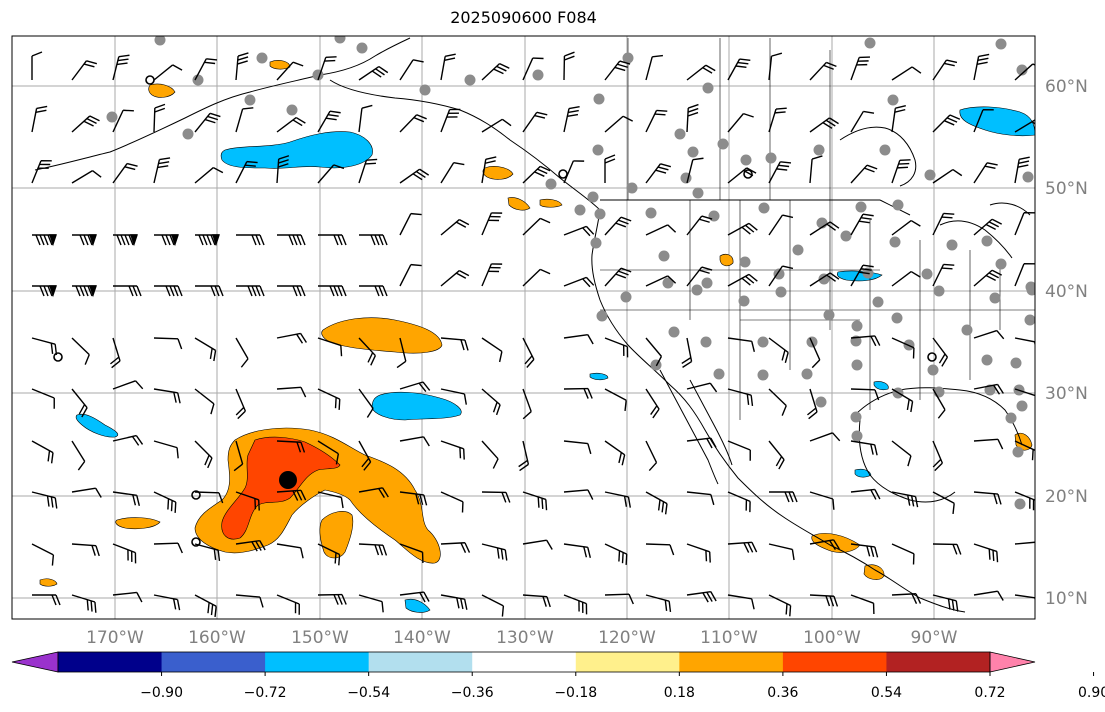 This screenshot has height=712, width=1105. I want to click on longitude-tick-label: 90°W, so click(934, 638).